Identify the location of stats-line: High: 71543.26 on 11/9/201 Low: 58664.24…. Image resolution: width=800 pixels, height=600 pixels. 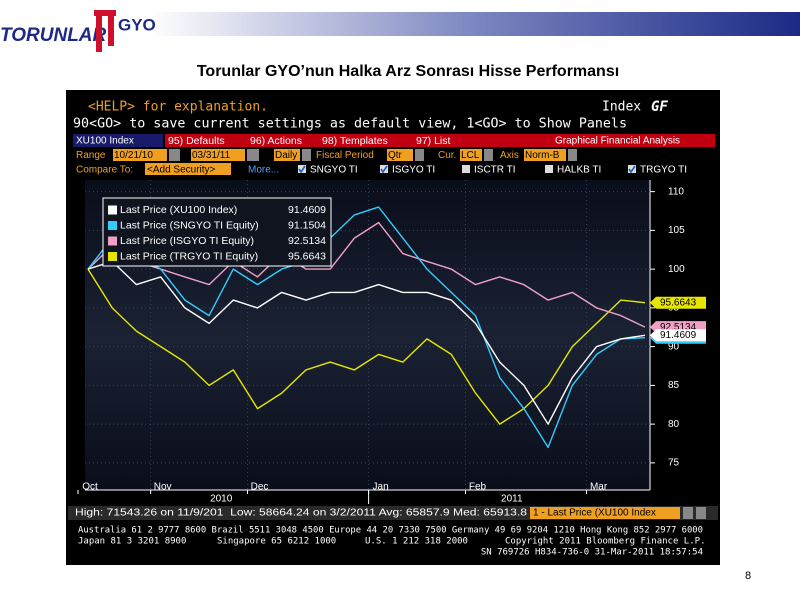
(301, 513).